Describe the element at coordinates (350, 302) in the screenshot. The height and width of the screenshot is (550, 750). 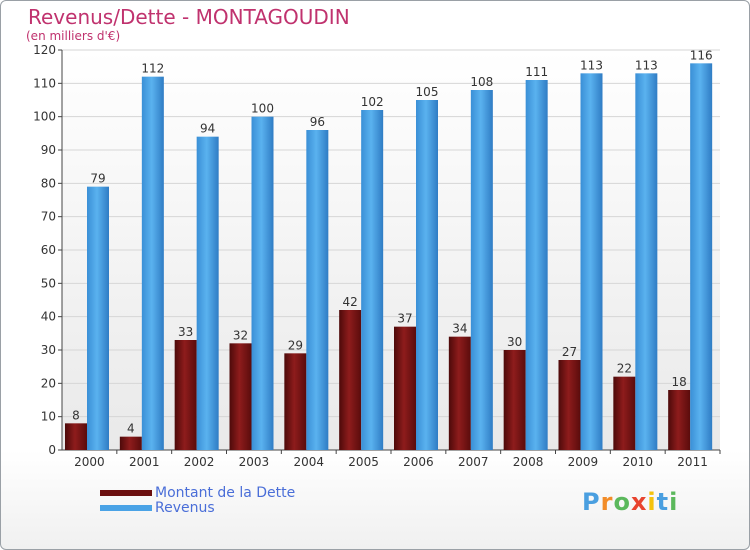
I see `data-label-debt: 42` at that location.